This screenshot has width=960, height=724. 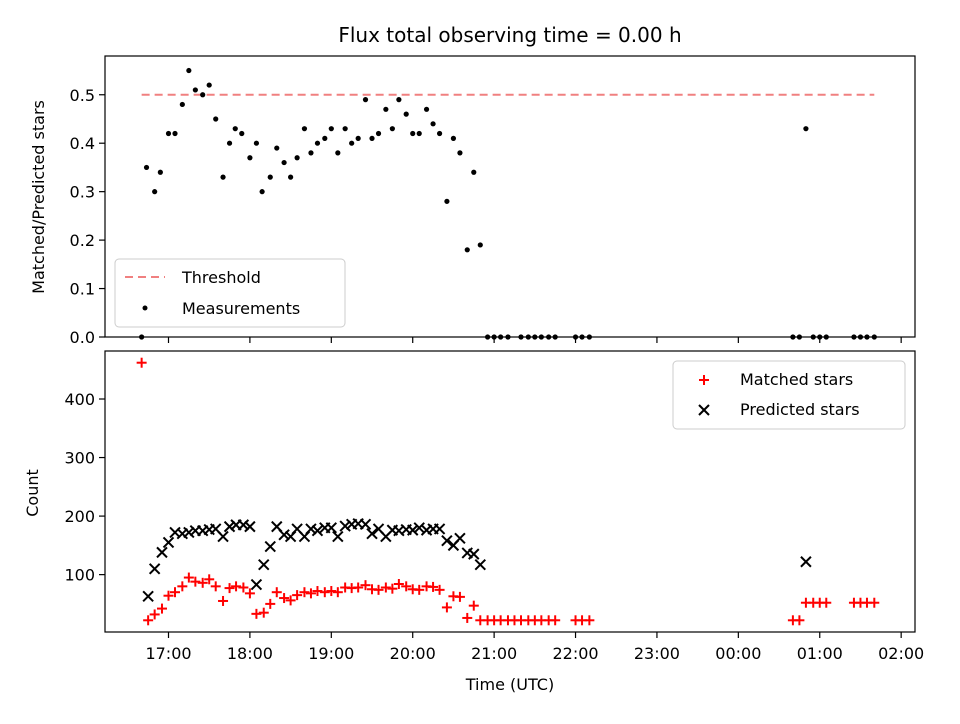 I want to click on legend-matched-marker, so click(x=704, y=380).